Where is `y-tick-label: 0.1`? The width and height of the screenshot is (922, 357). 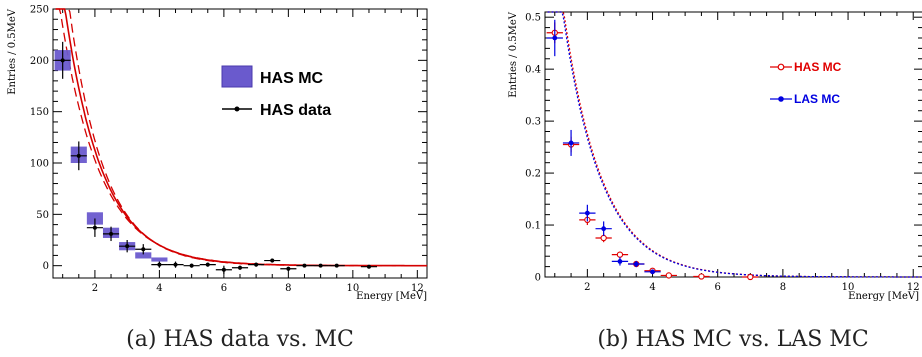 y-tick-label: 0.1 is located at coordinates (533, 226).